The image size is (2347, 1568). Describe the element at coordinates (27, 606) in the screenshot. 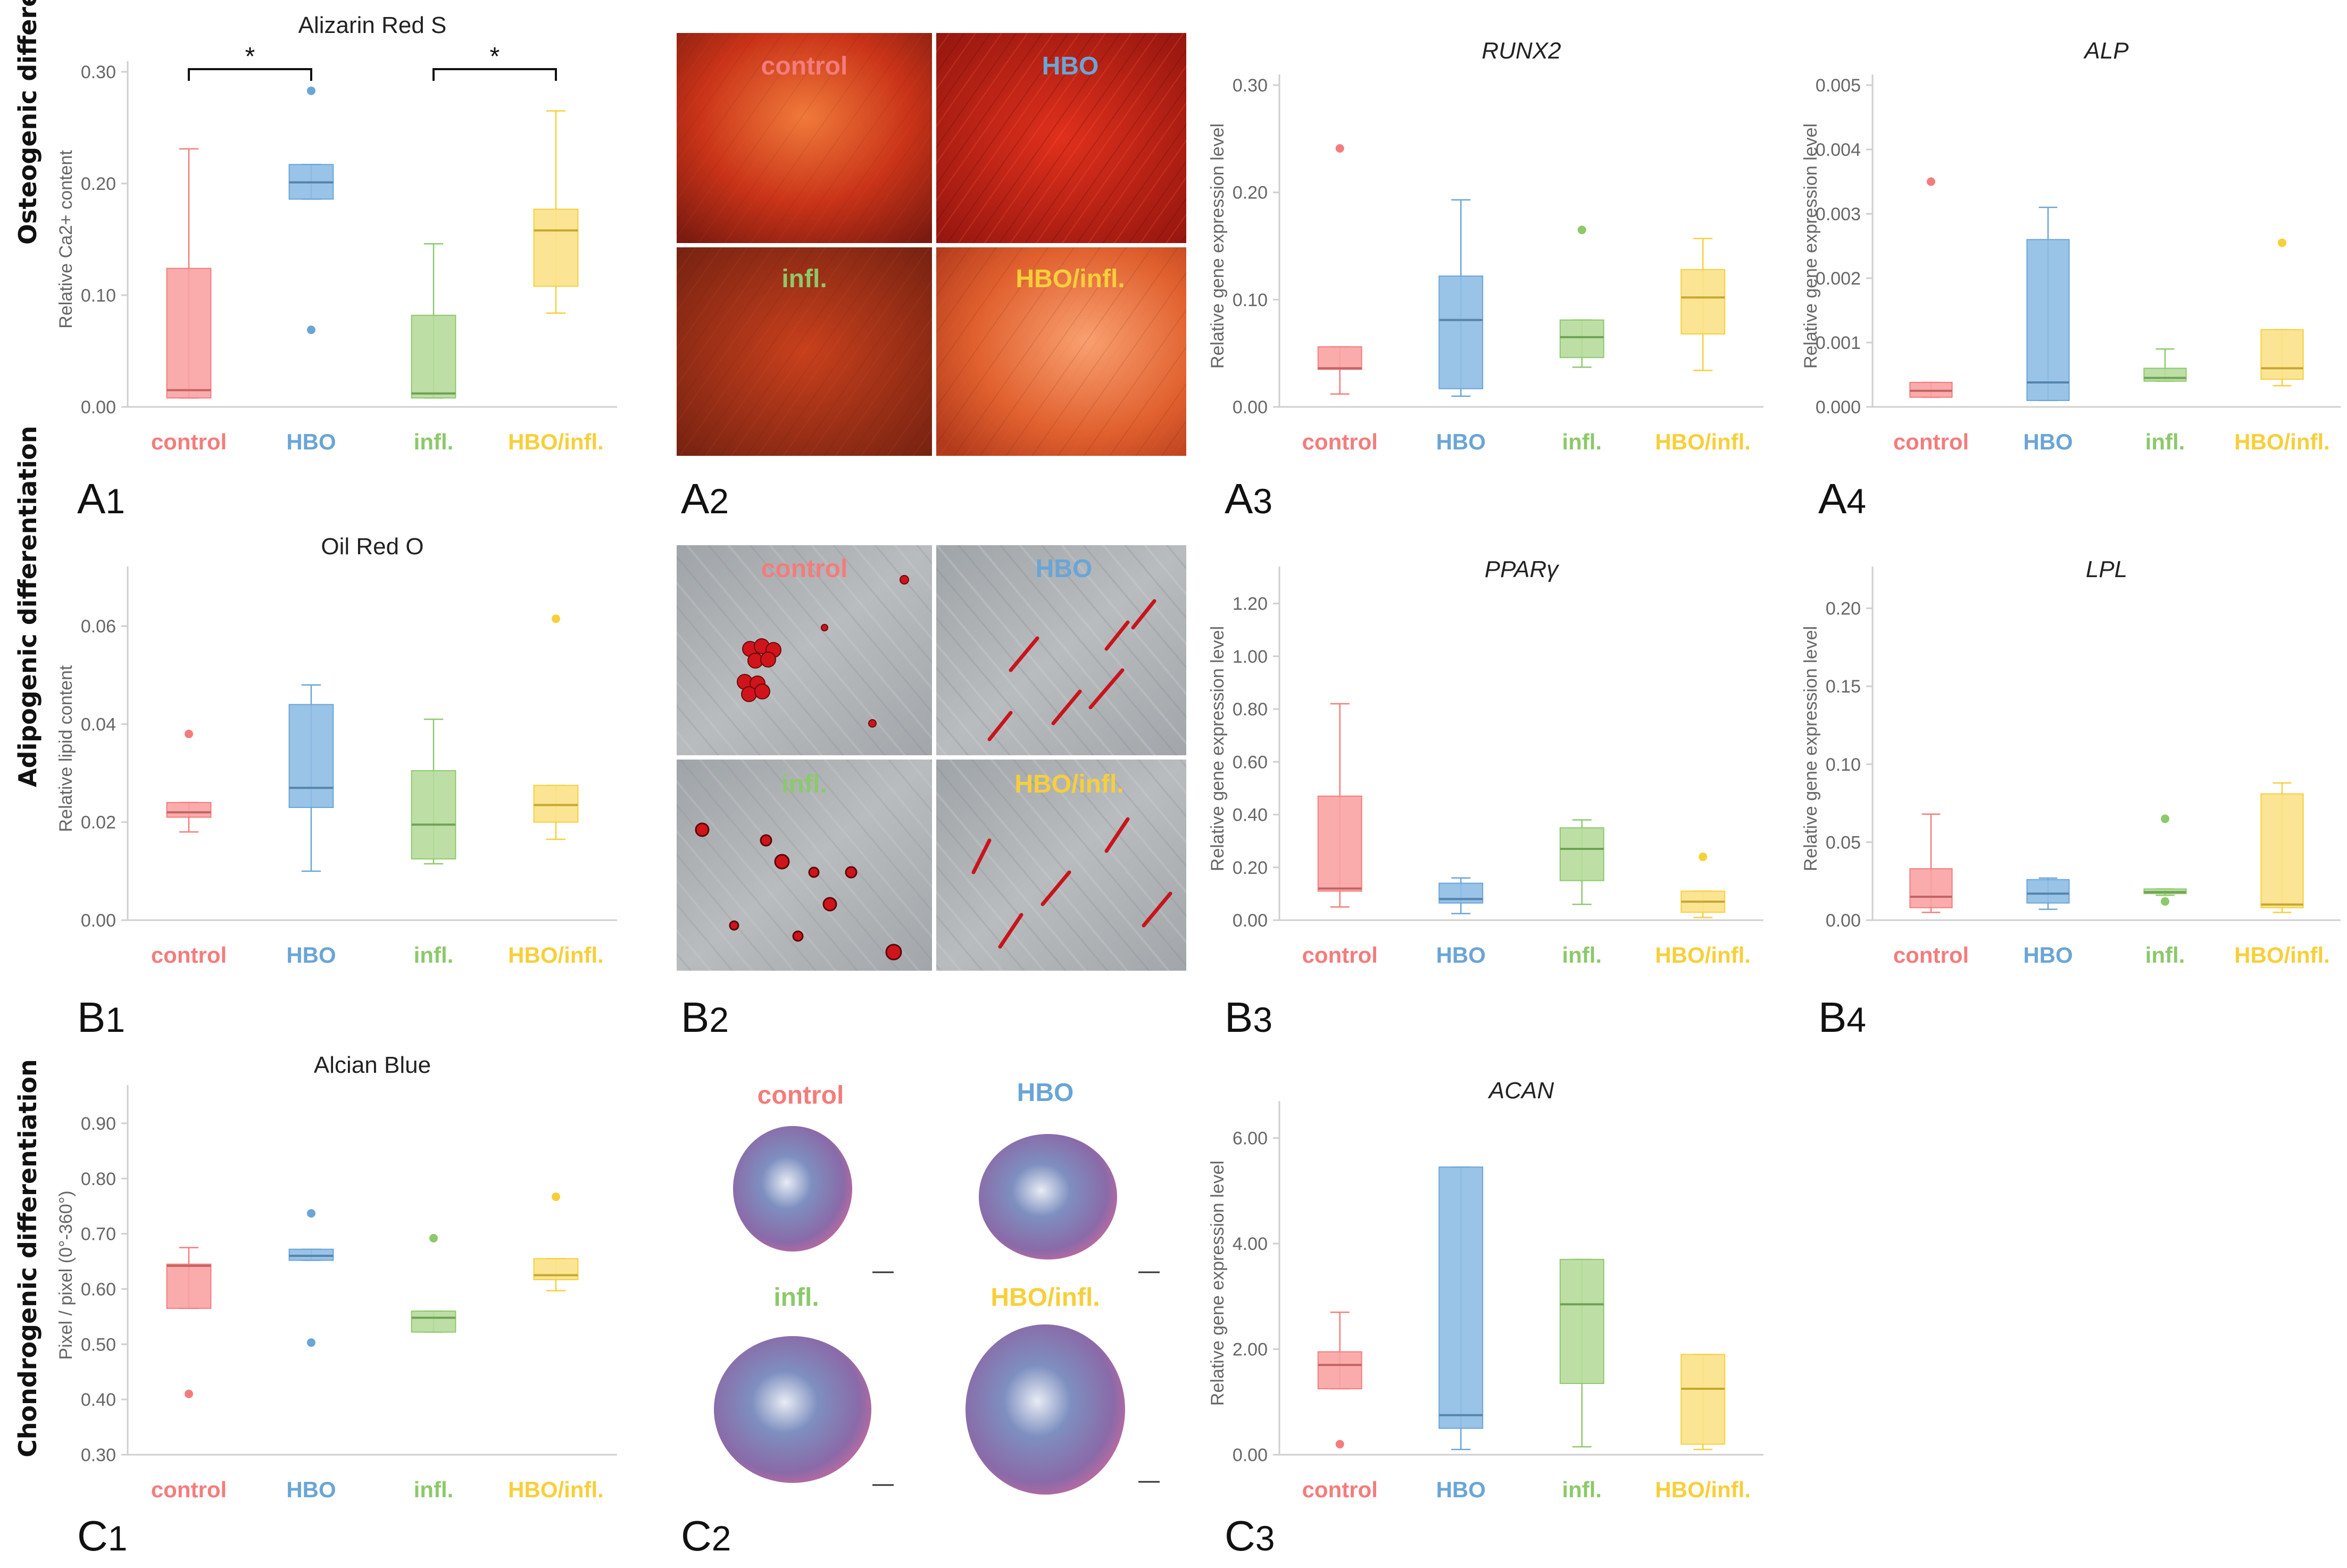

I see `row-label-adipogenic: Adipogenic differentiation` at that location.